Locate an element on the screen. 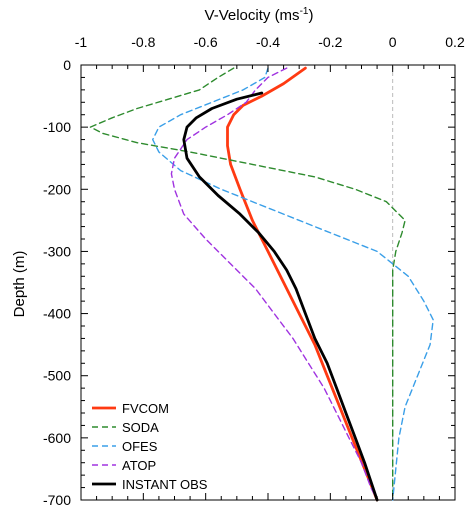 The image size is (467, 510). x-tick-label: -0.8 is located at coordinates (143, 42).